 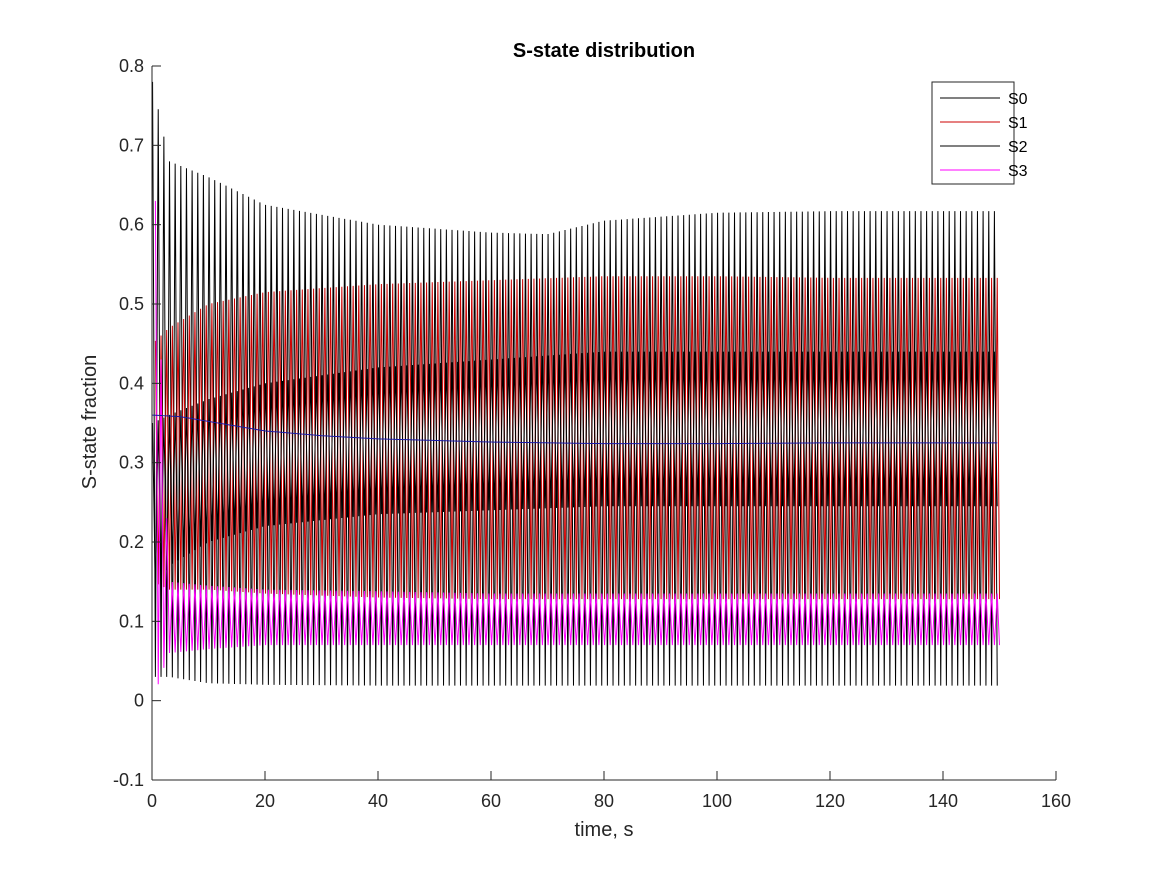 I want to click on legend: S0 S1 S2 S3, so click(x=979, y=133).